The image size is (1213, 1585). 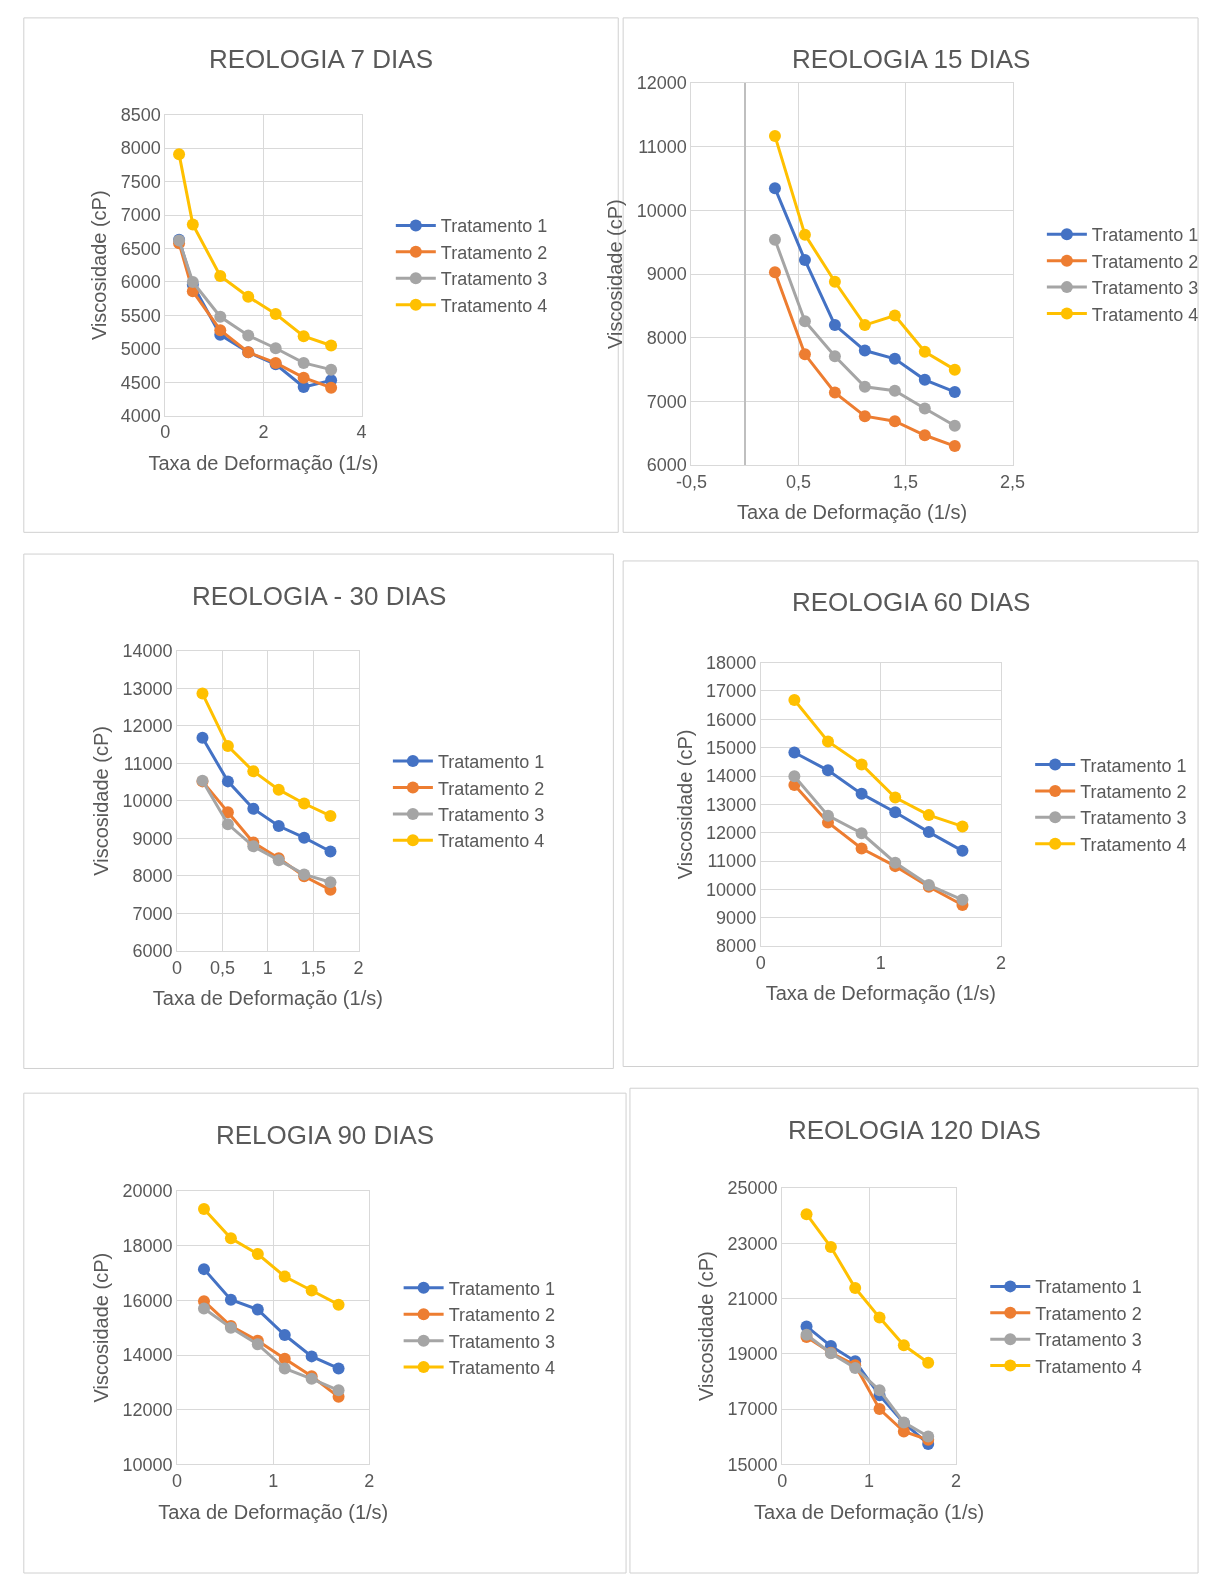 What do you see at coordinates (752, 1188) in the screenshot?
I see `y-tick-label: 25000` at bounding box center [752, 1188].